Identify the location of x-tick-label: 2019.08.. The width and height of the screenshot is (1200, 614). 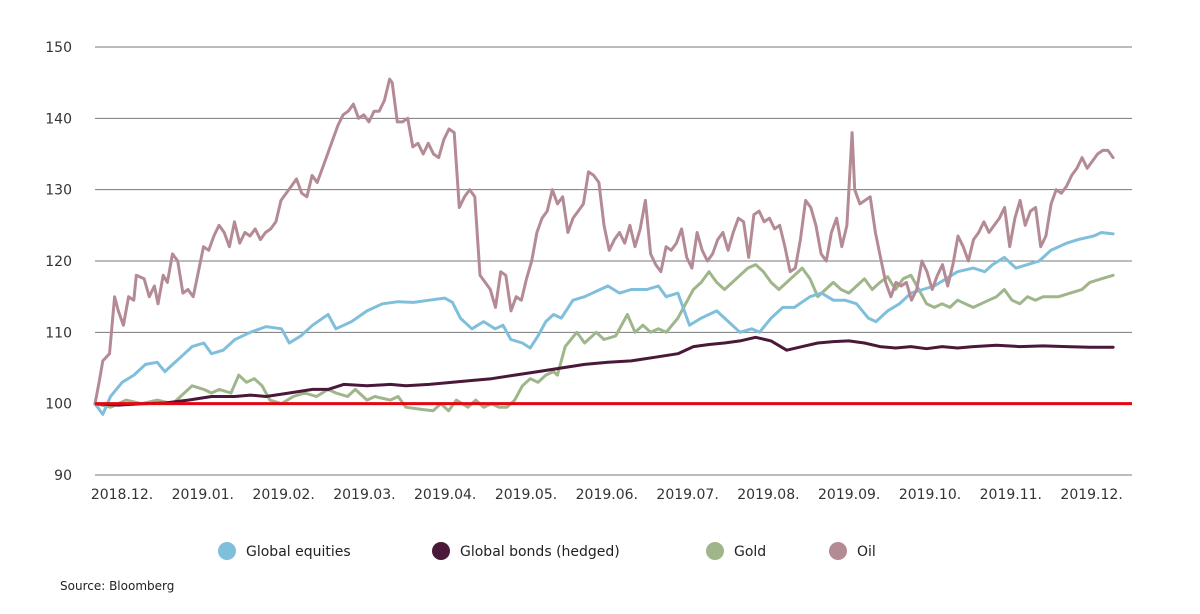
(768, 495).